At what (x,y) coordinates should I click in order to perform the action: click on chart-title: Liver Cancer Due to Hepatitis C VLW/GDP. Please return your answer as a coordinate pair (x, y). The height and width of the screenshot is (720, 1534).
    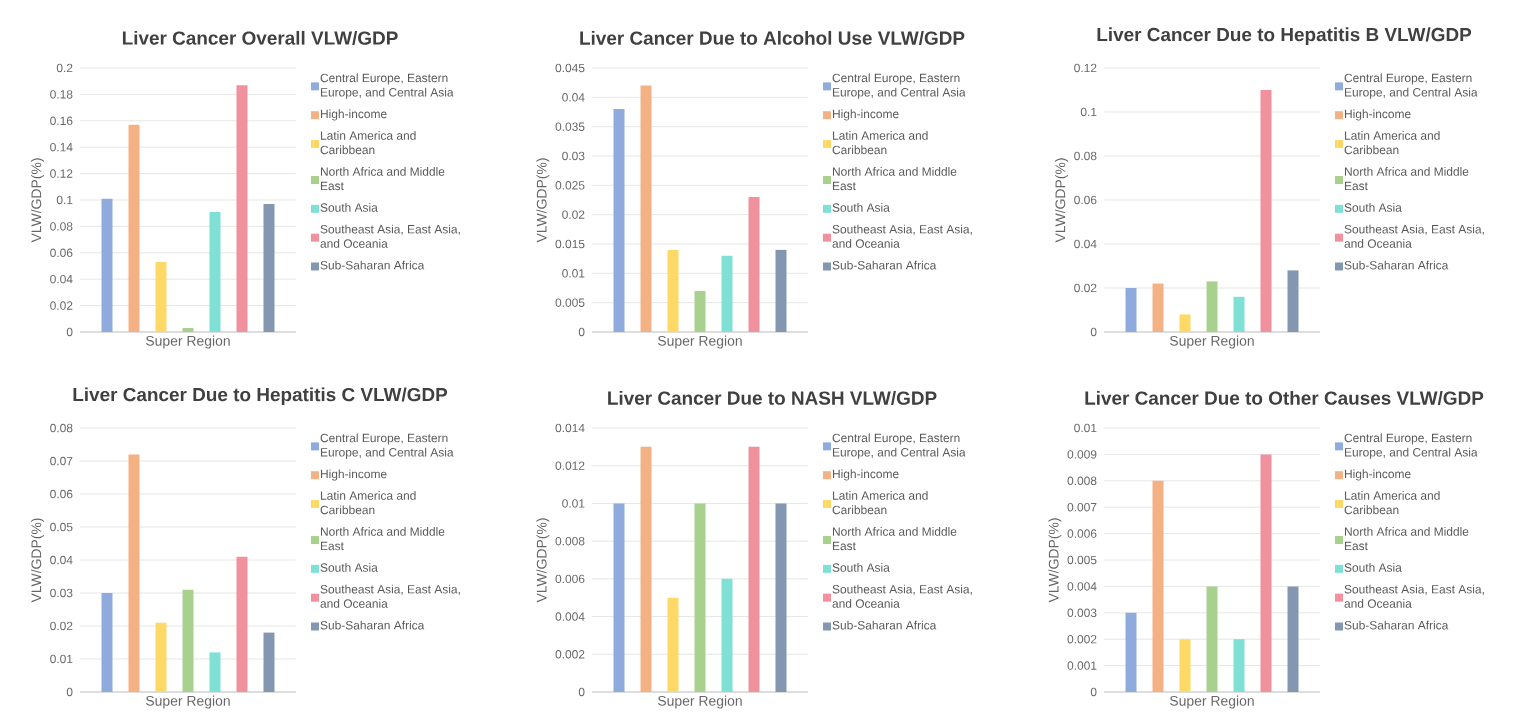
    Looking at the image, I should click on (260, 396).